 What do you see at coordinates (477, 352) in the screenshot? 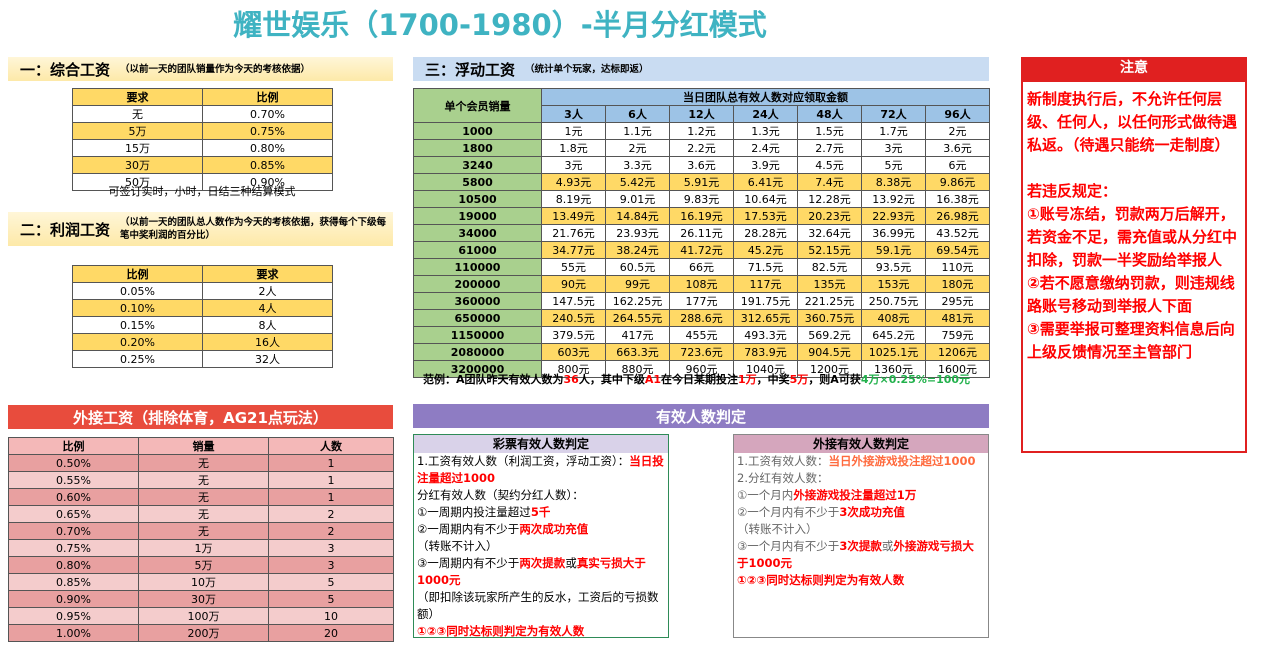
I see `cell: 2080000` at bounding box center [477, 352].